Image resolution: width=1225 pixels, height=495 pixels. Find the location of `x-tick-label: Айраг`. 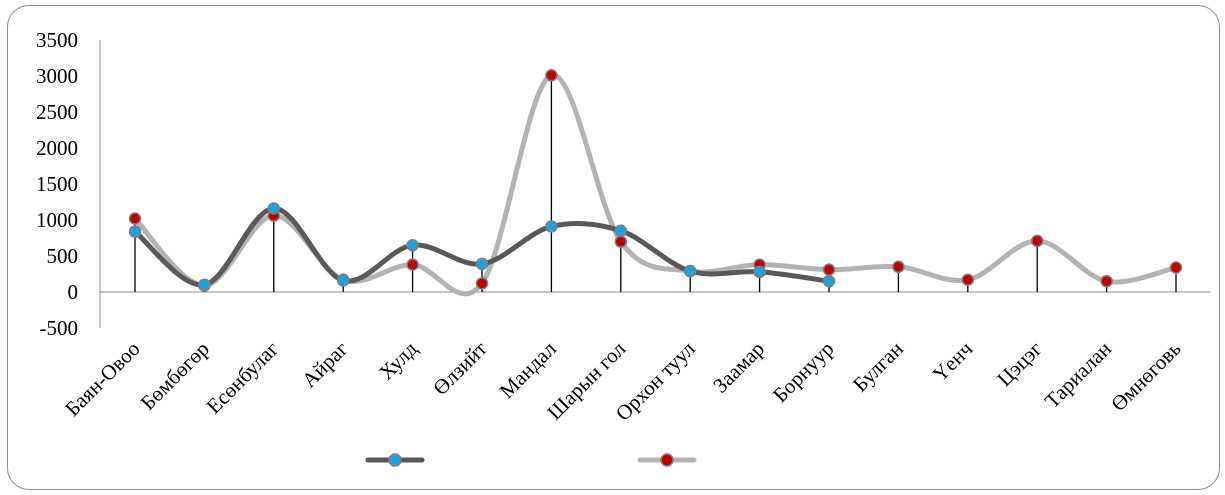

x-tick-label: Айраг is located at coordinates (325, 364).